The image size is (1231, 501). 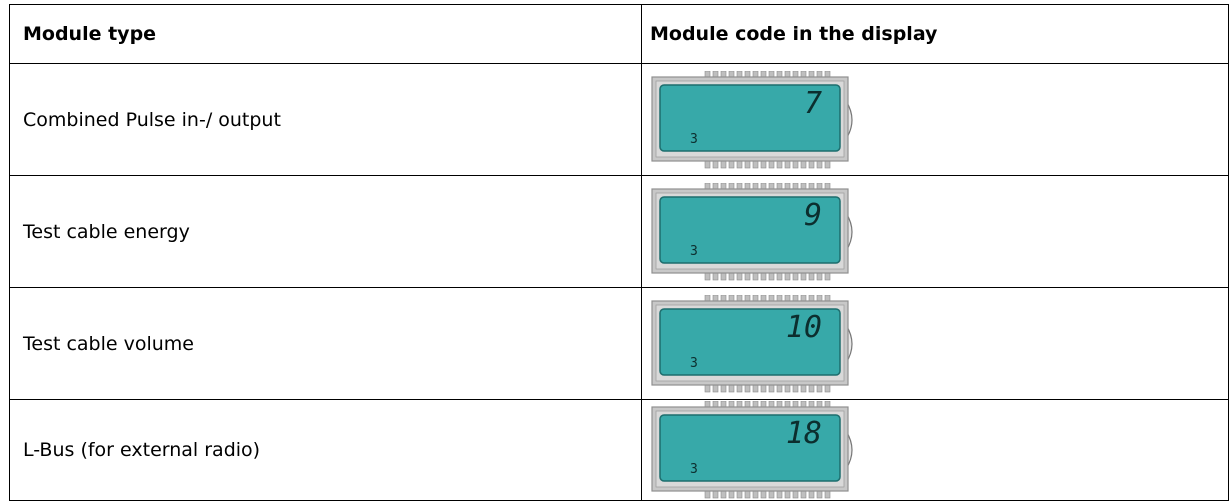 What do you see at coordinates (325, 343) in the screenshot?
I see `module-type: Test cable volume` at bounding box center [325, 343].